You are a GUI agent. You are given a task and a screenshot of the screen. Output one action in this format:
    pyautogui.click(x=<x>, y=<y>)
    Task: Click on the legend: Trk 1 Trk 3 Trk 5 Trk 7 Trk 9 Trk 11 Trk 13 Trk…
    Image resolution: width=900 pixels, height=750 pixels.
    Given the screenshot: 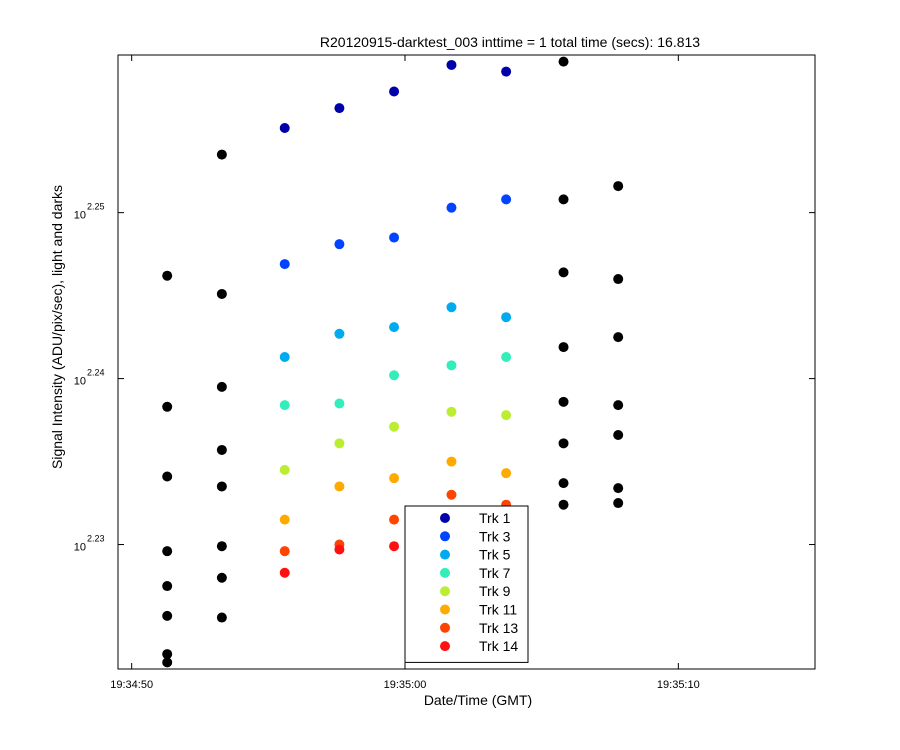 What is the action you would take?
    pyautogui.click(x=466, y=584)
    